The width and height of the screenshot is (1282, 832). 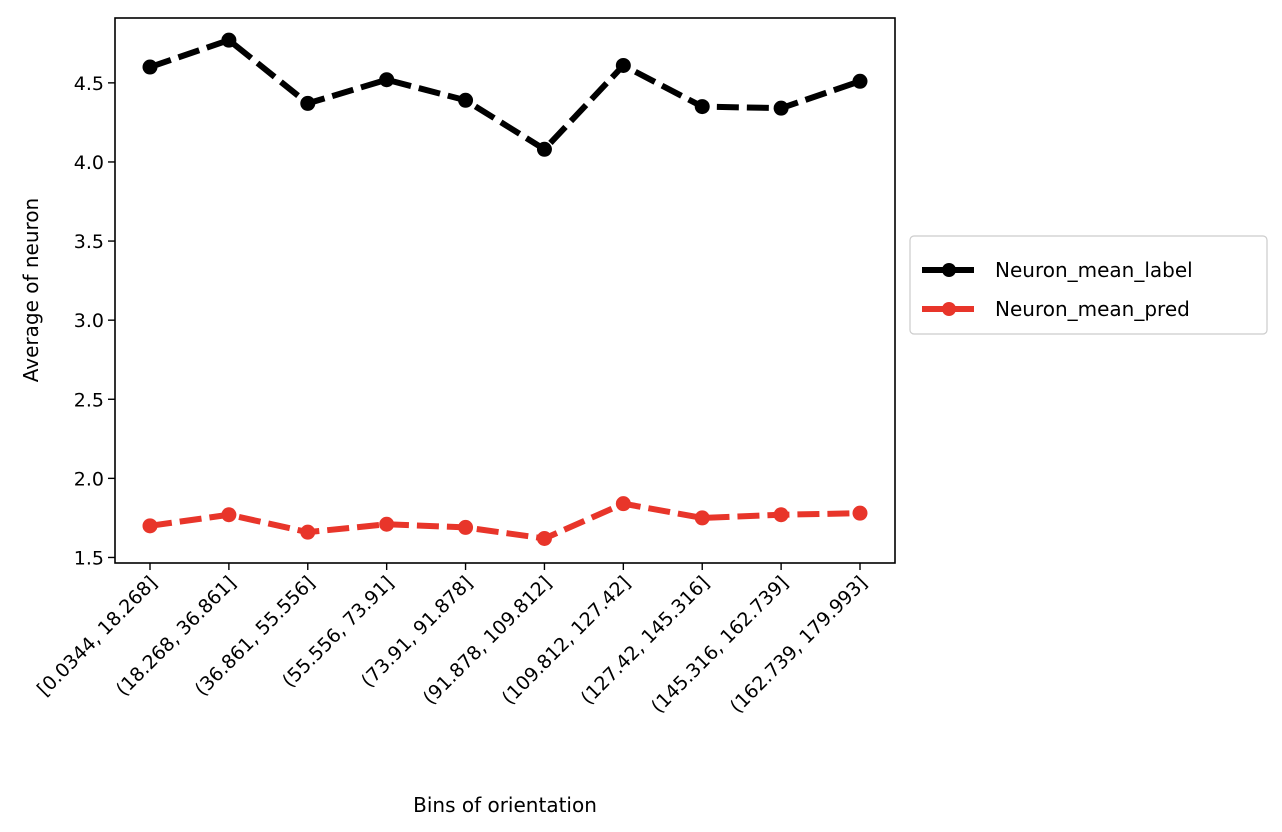 What do you see at coordinates (89, 163) in the screenshot?
I see `y-tick-label: 4.0` at bounding box center [89, 163].